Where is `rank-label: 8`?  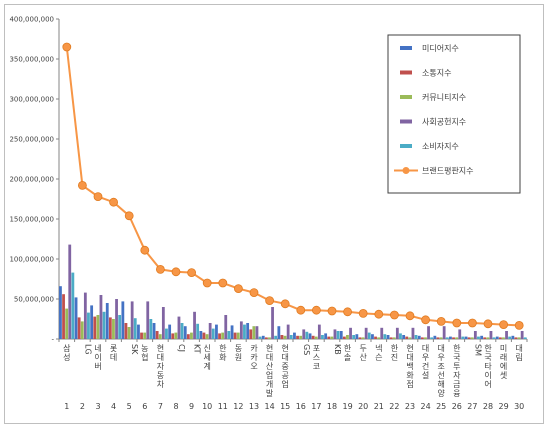 rank-label: 8 is located at coordinates (175, 406).